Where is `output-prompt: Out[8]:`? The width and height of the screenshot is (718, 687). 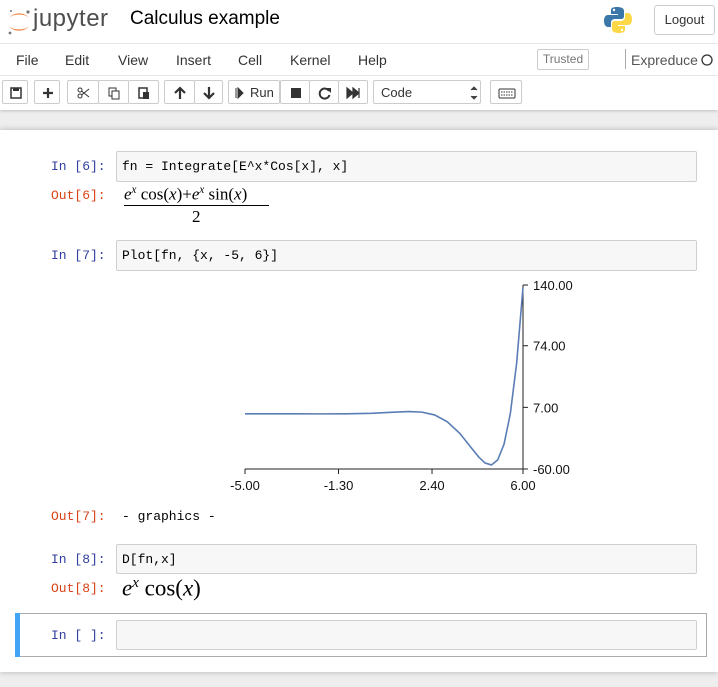 output-prompt: Out[8]: is located at coordinates (78, 588).